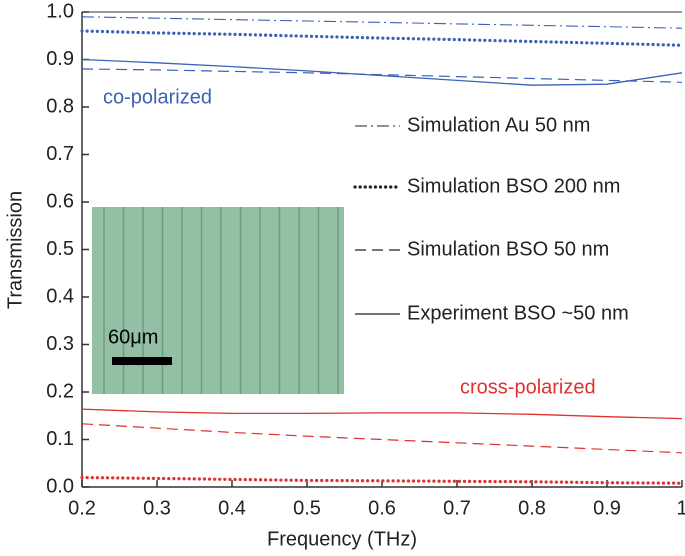 The height and width of the screenshot is (556, 685). Describe the element at coordinates (60, 59) in the screenshot. I see `y-tick-label: 0.9` at that location.